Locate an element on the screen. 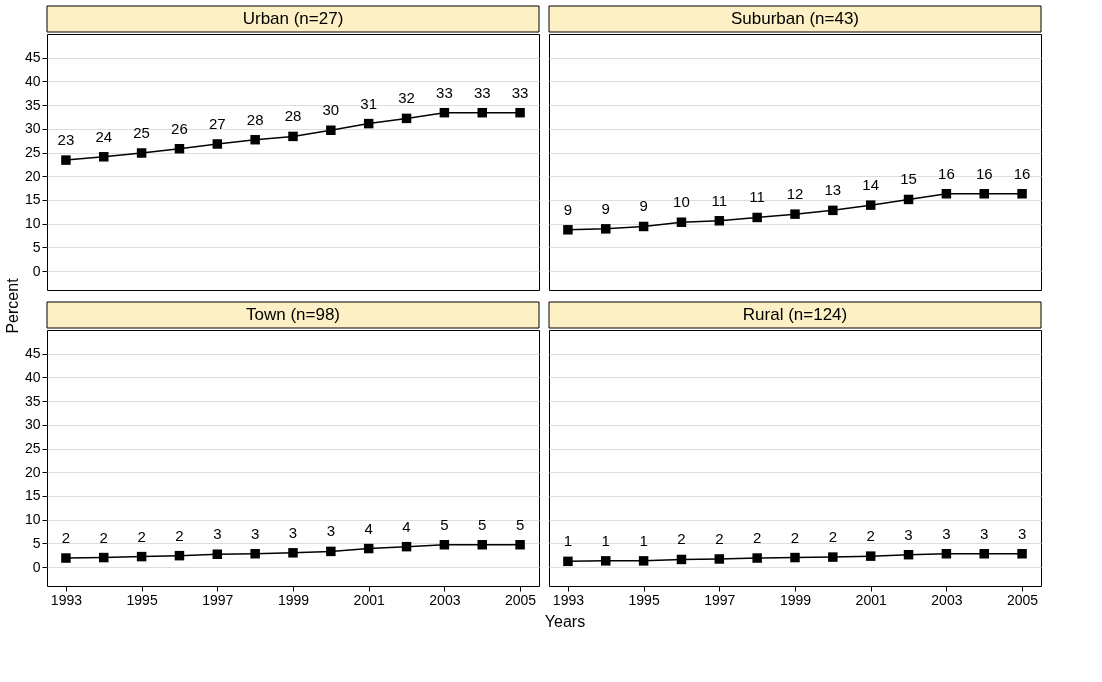  data-label: 13 is located at coordinates (833, 190).